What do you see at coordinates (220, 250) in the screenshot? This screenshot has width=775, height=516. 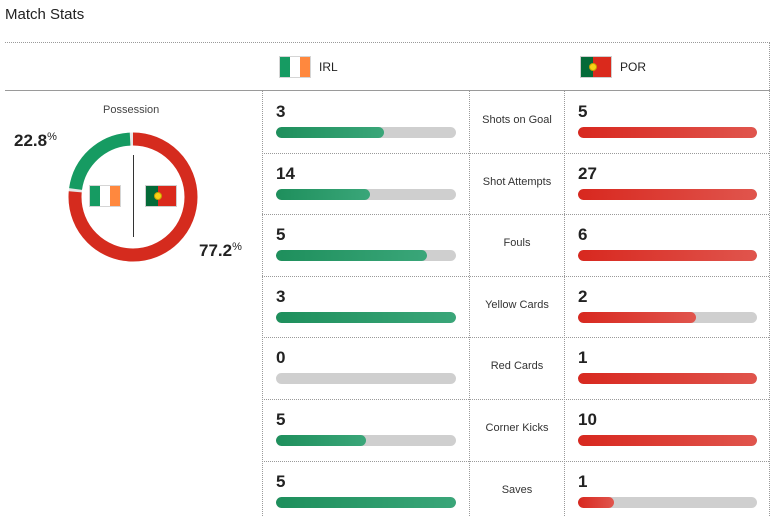 I see `possession-away-percent: 77.2%` at bounding box center [220, 250].